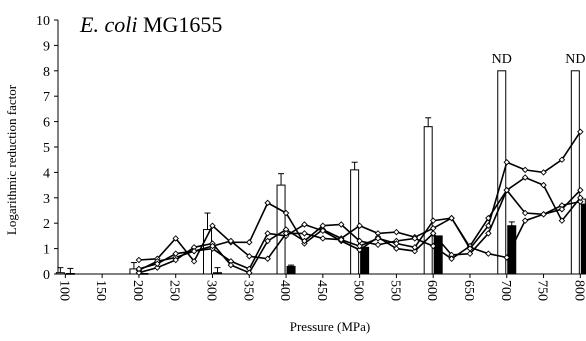 Image resolution: width=586 pixels, height=341 pixels. I want to click on annotations: ND ND, so click(539, 59).